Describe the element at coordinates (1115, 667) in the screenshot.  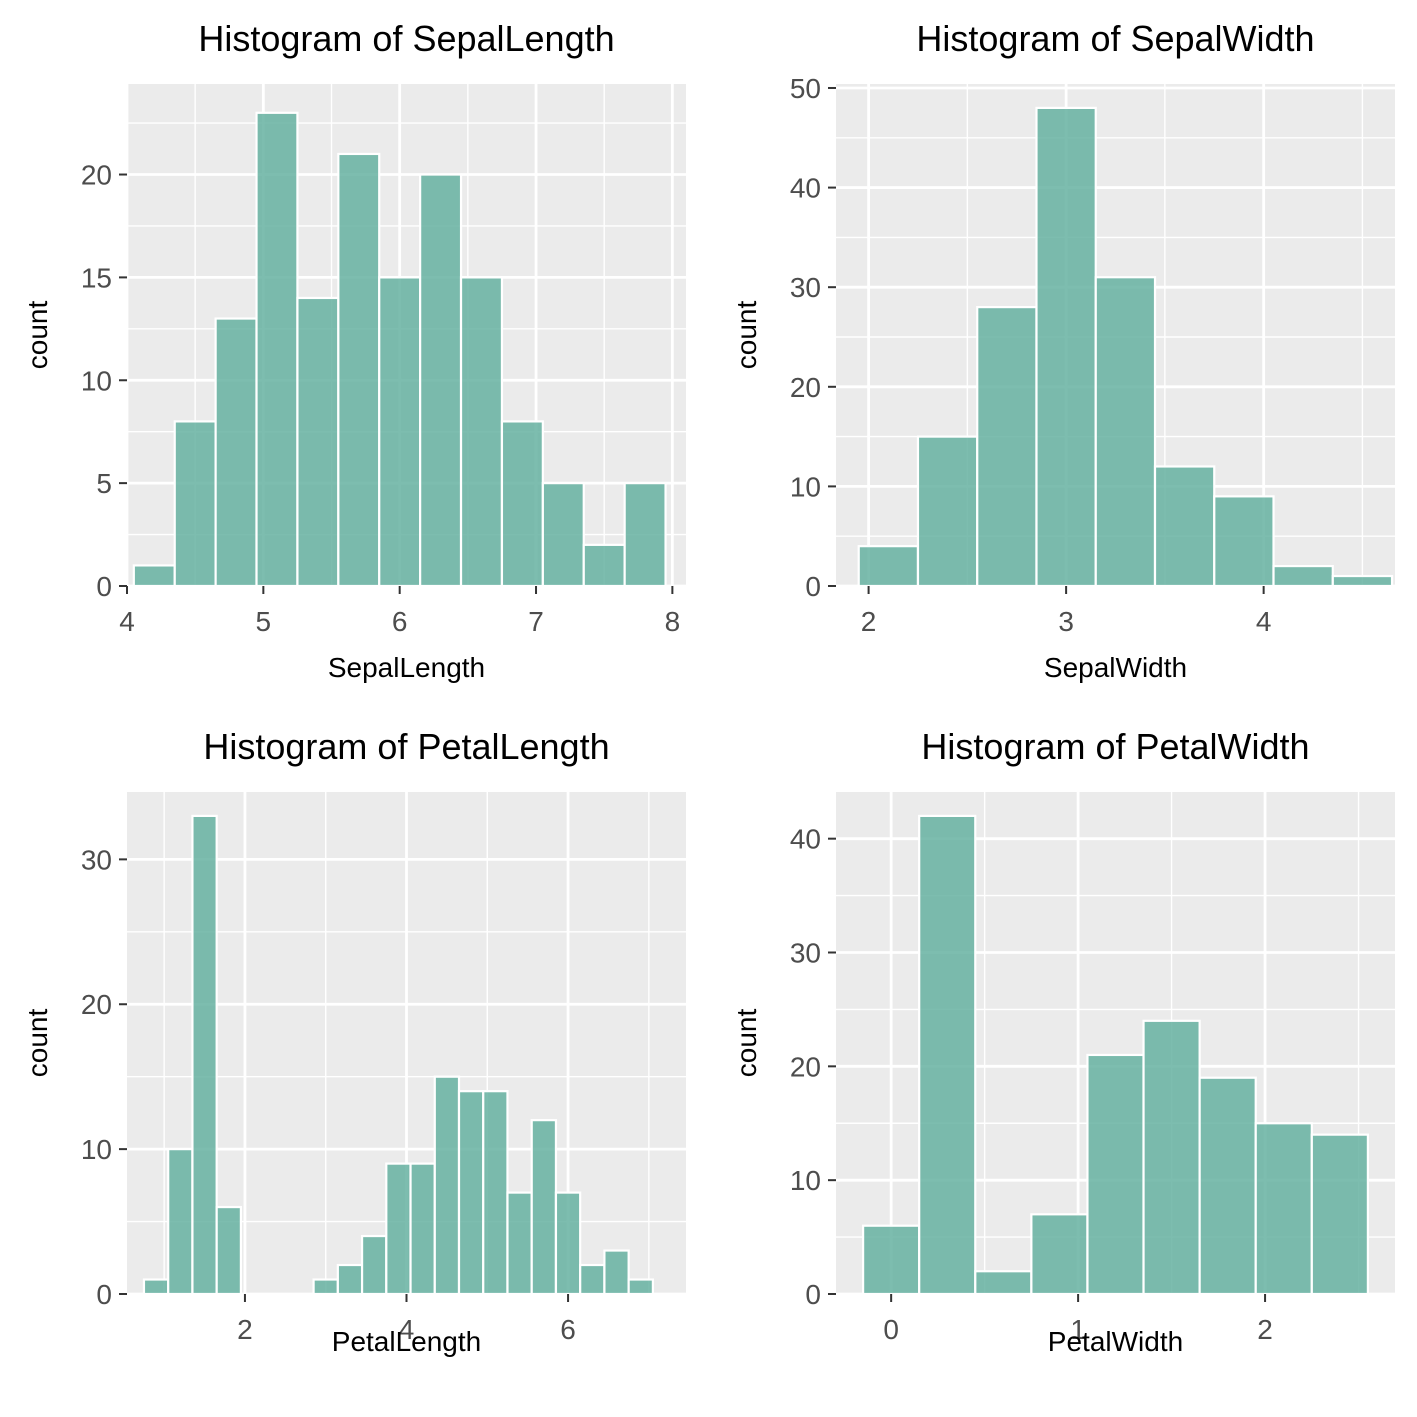
I see `x-axis-label: SepalWidth` at that location.